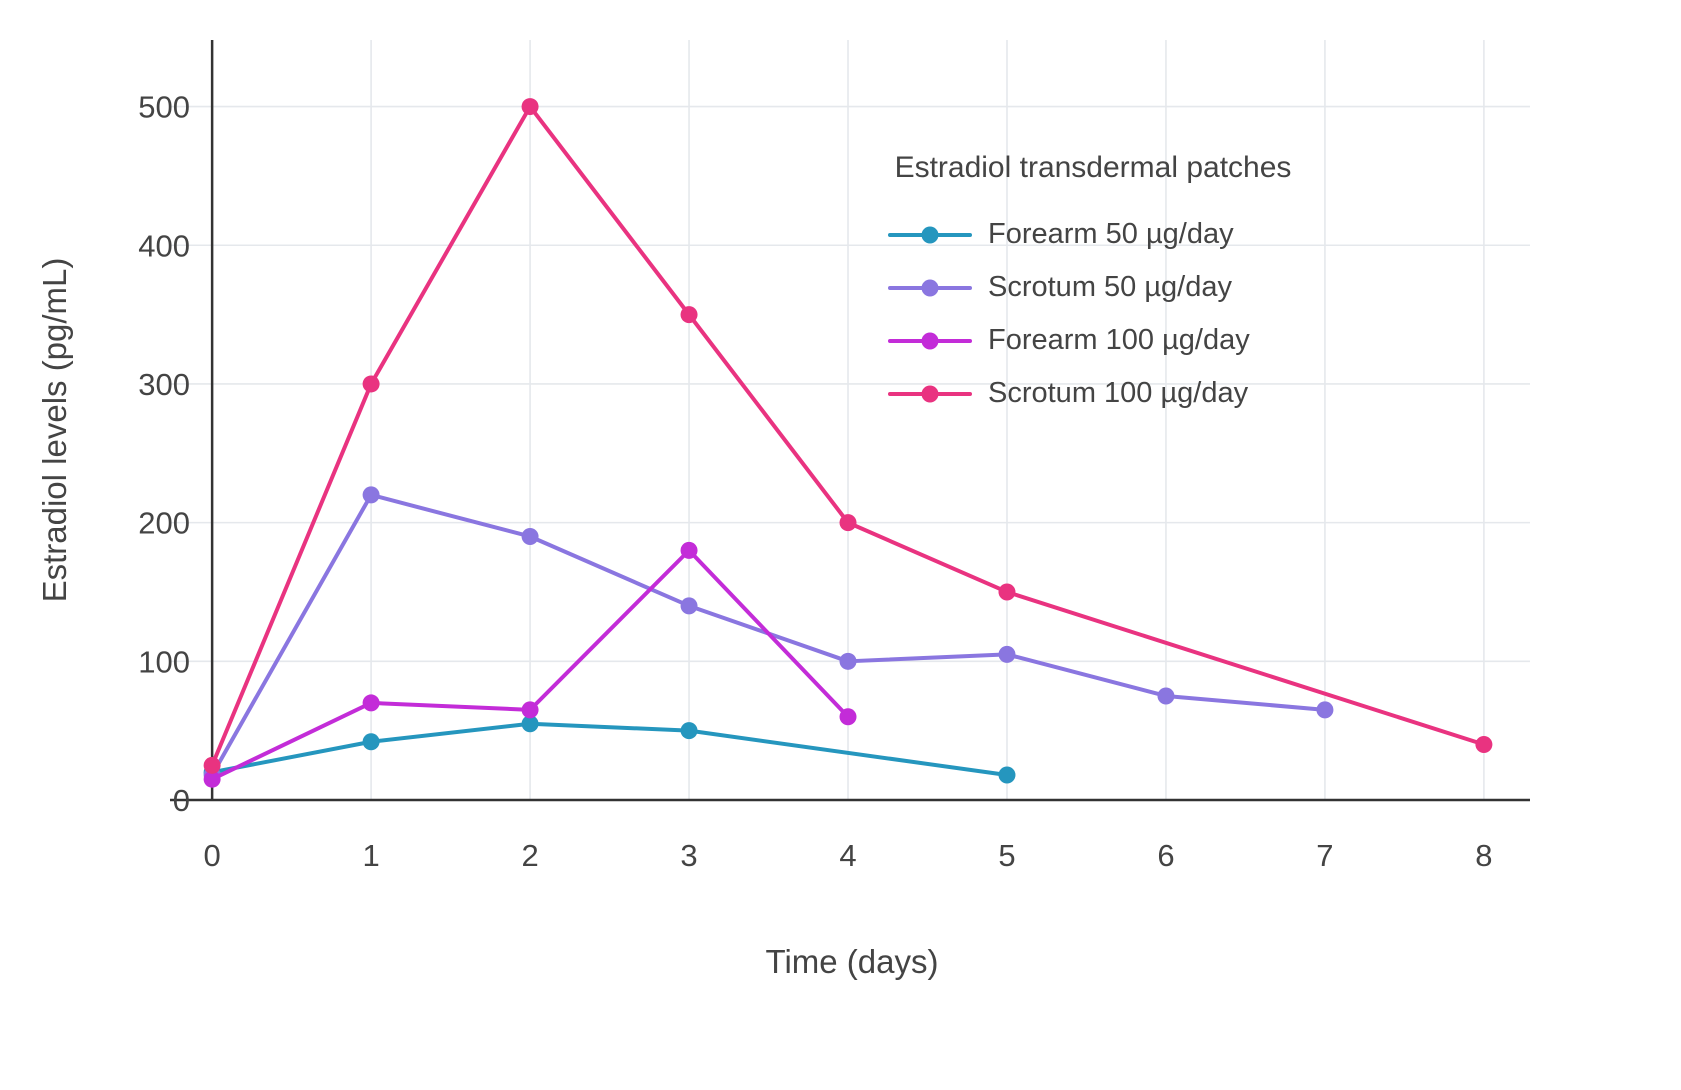 The width and height of the screenshot is (1681, 1090). I want to click on legend-label: Scrotum 100 µg/day, so click(1118, 393).